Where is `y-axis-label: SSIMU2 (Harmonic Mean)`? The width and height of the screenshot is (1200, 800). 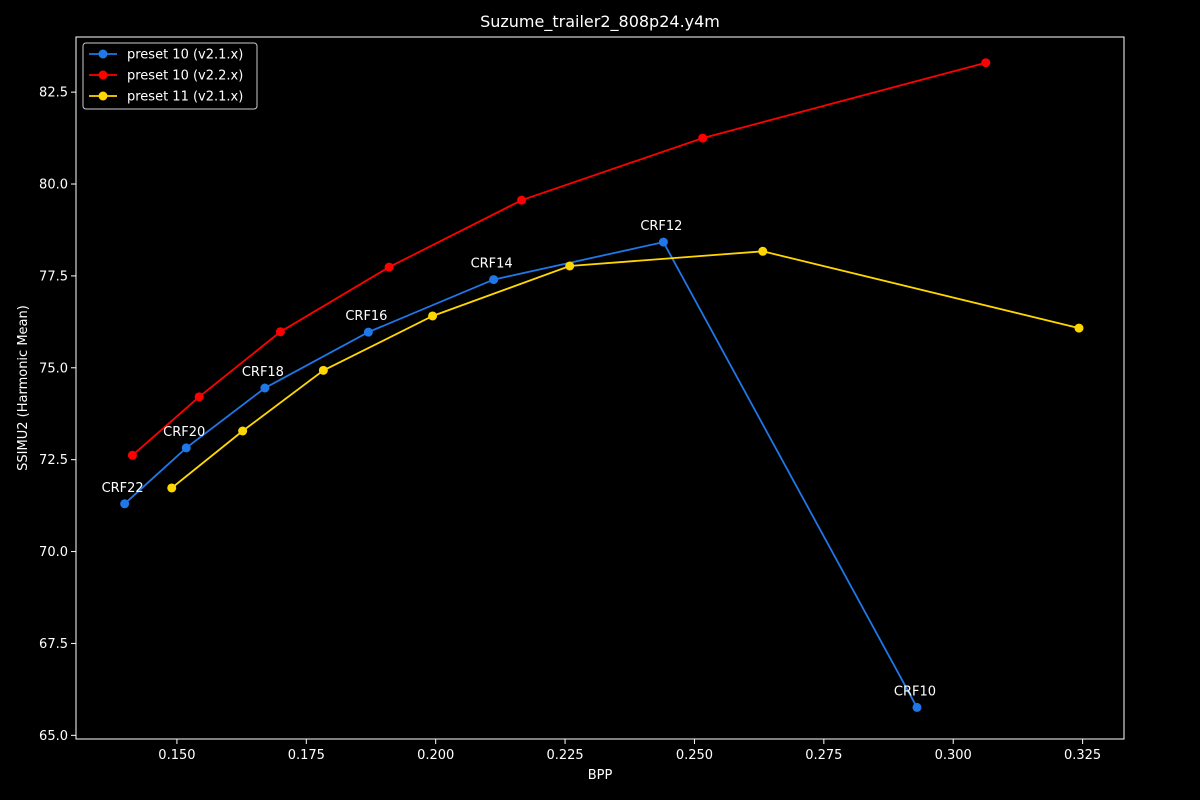
y-axis-label: SSIMU2 (Harmonic Mean) is located at coordinates (23, 388).